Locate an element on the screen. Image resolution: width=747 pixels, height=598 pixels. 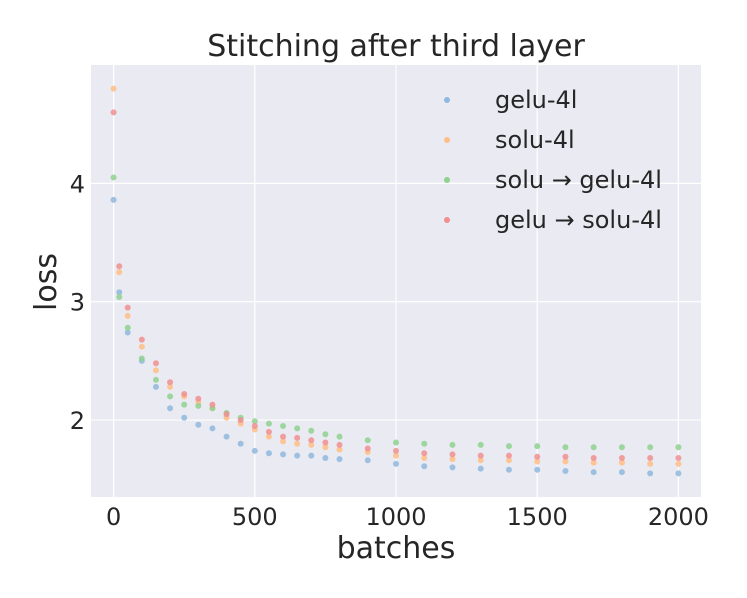
y-tick-label: 4 is located at coordinates (77, 184).